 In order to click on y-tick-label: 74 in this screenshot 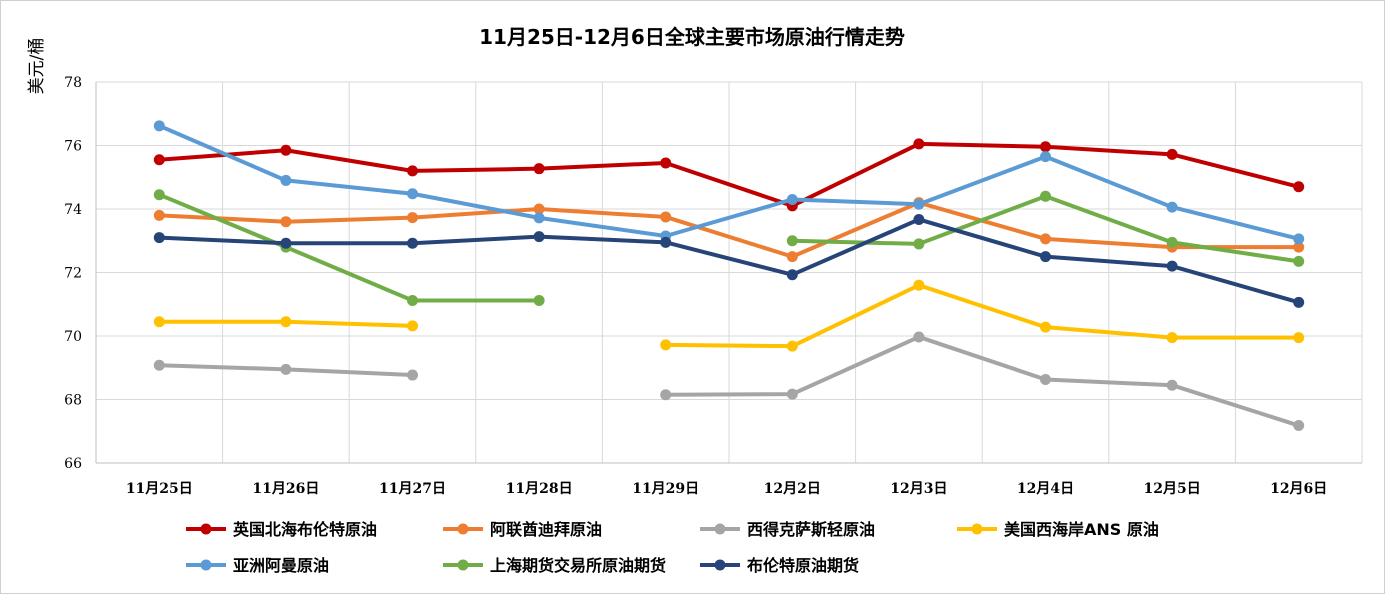, I will do `click(73, 210)`.